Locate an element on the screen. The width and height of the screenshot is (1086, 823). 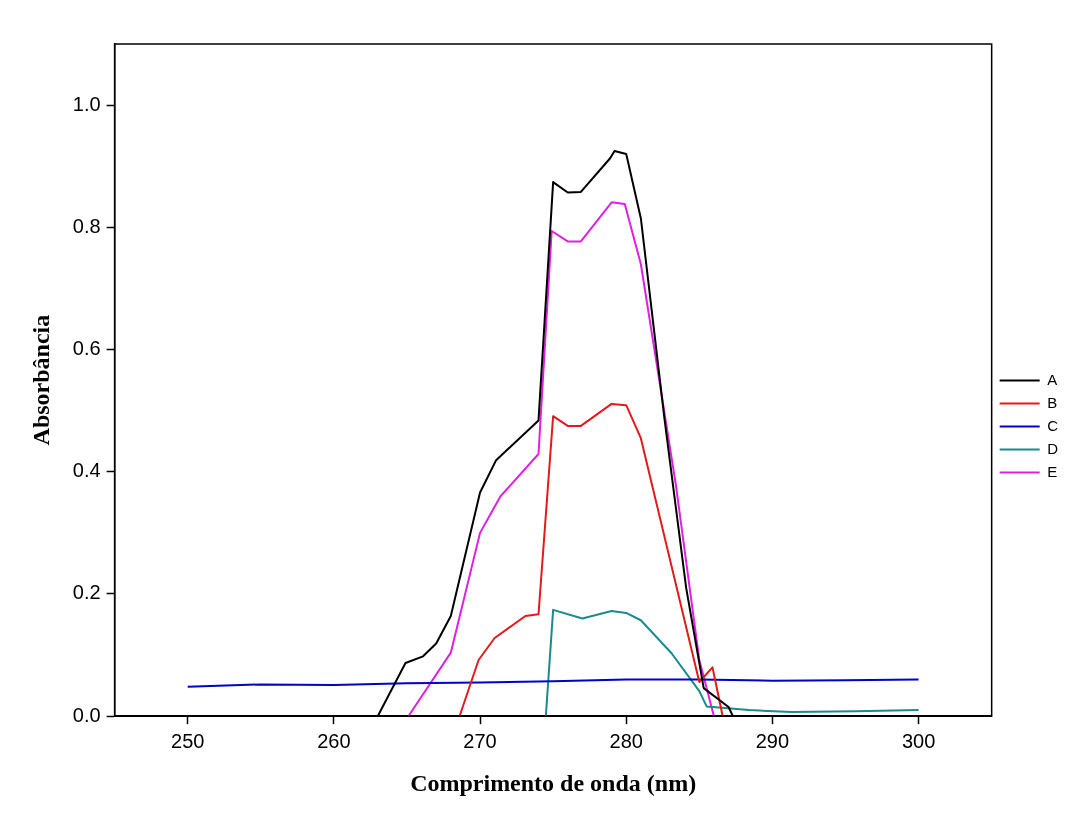
y-tick-label: 1.0 is located at coordinates (86, 103).